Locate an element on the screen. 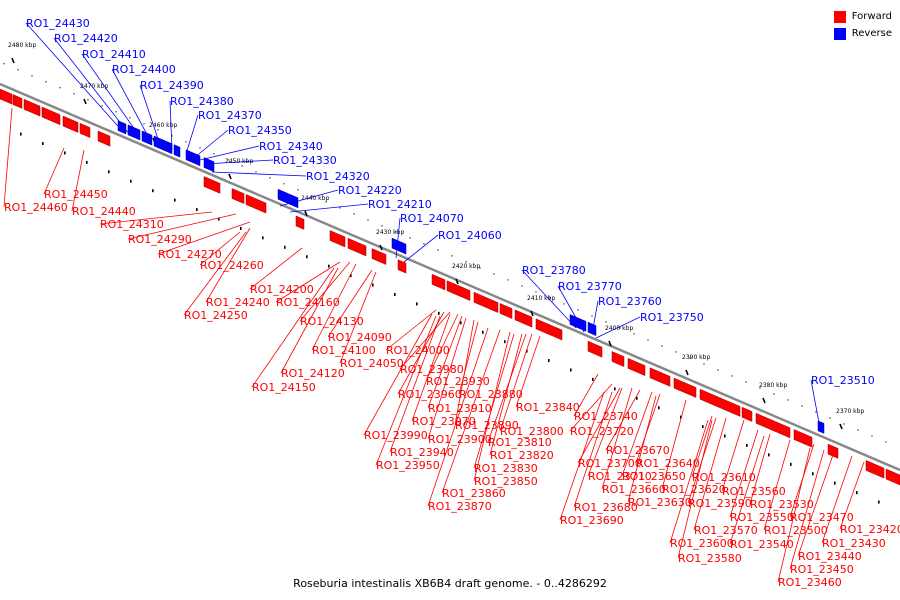 The image size is (900, 600). gene-label: RO1_24320 is located at coordinates (338, 176).